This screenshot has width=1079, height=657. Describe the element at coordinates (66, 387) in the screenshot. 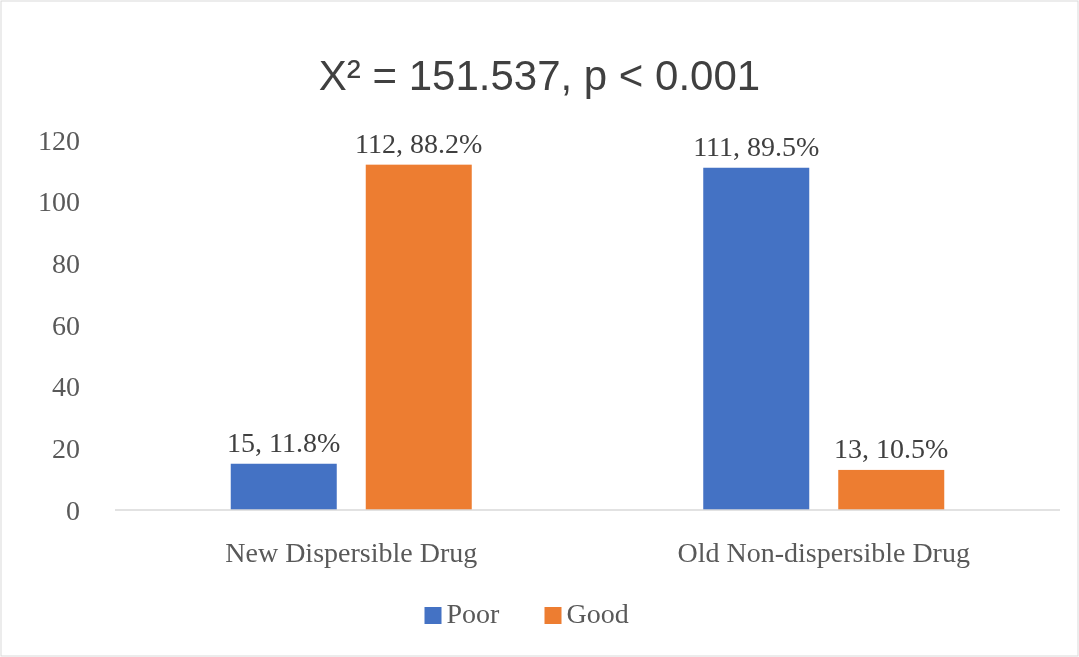

I see `y-tick-label: 40` at that location.